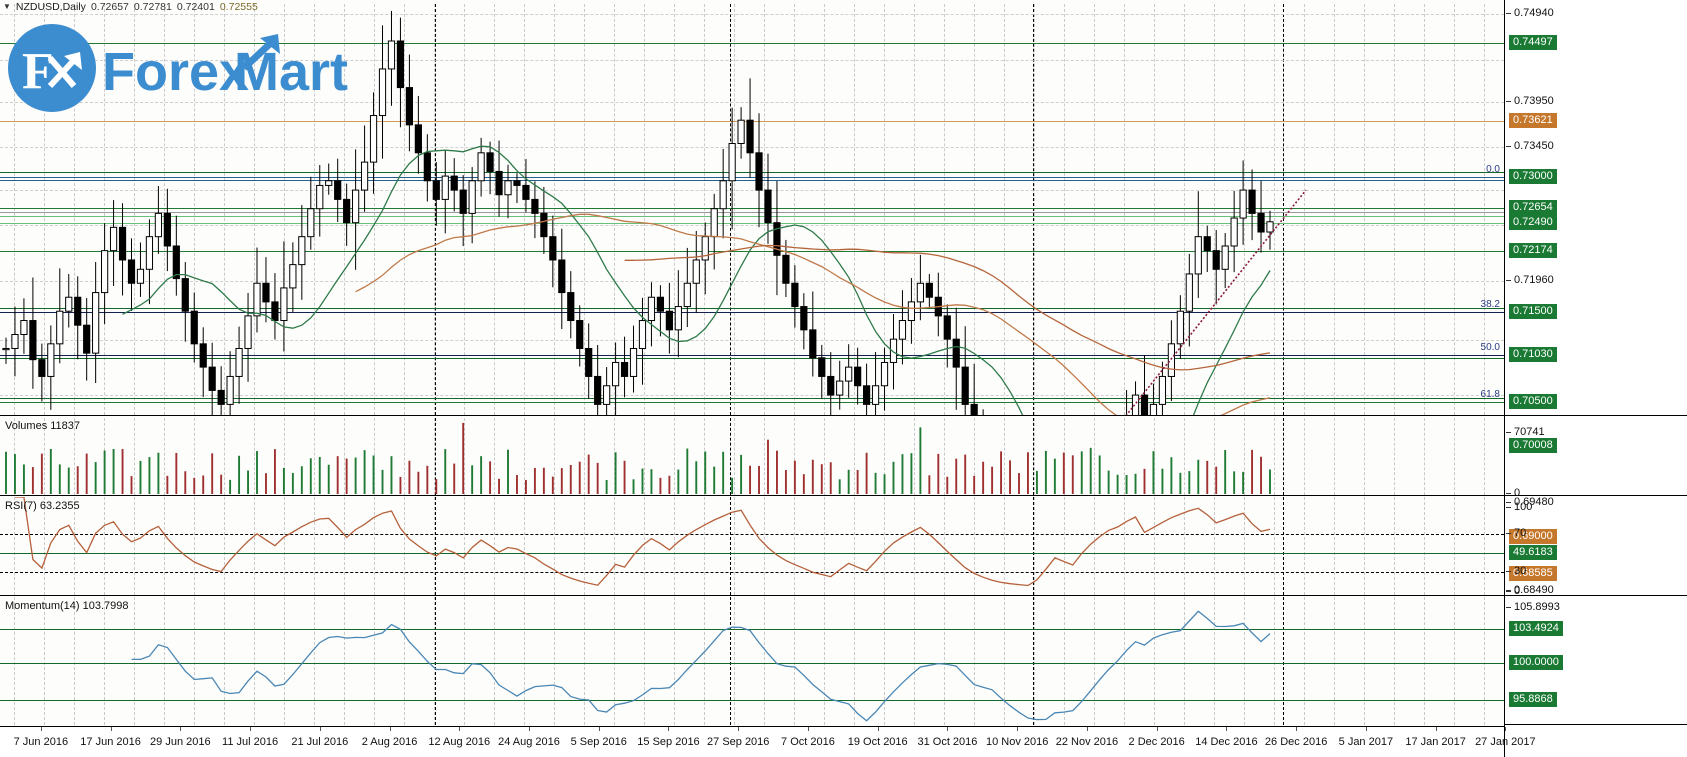 The width and height of the screenshot is (1687, 757). What do you see at coordinates (109, 6) in the screenshot?
I see `quote-open: 0.72657` at bounding box center [109, 6].